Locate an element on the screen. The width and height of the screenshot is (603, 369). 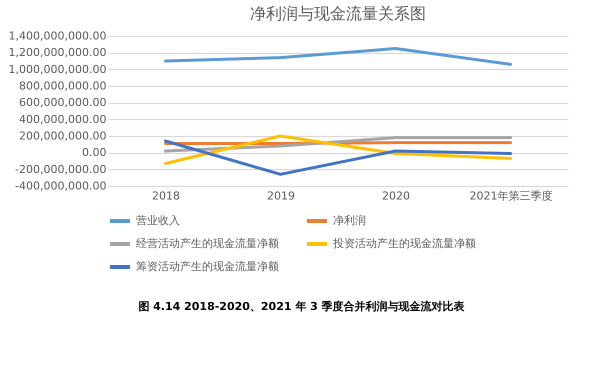
y-tick-label: 200,000,000.00 is located at coordinates (62, 136).